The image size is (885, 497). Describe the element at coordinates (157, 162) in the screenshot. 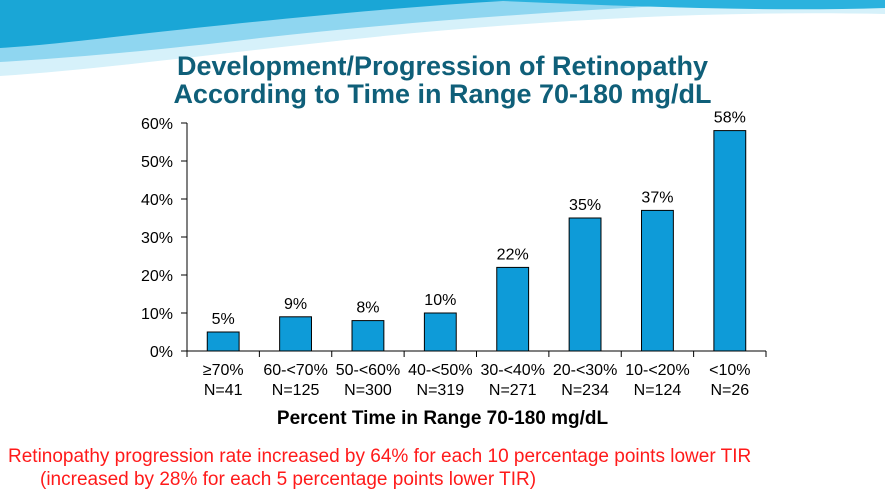

I see `y-tick-label: 50%` at that location.